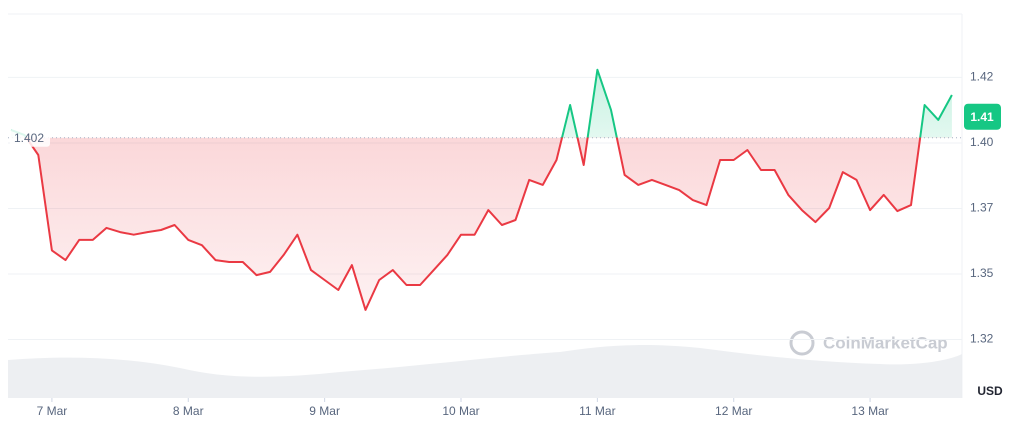 The image size is (1024, 425). I want to click on y-tick-label: 1.42, so click(982, 77).